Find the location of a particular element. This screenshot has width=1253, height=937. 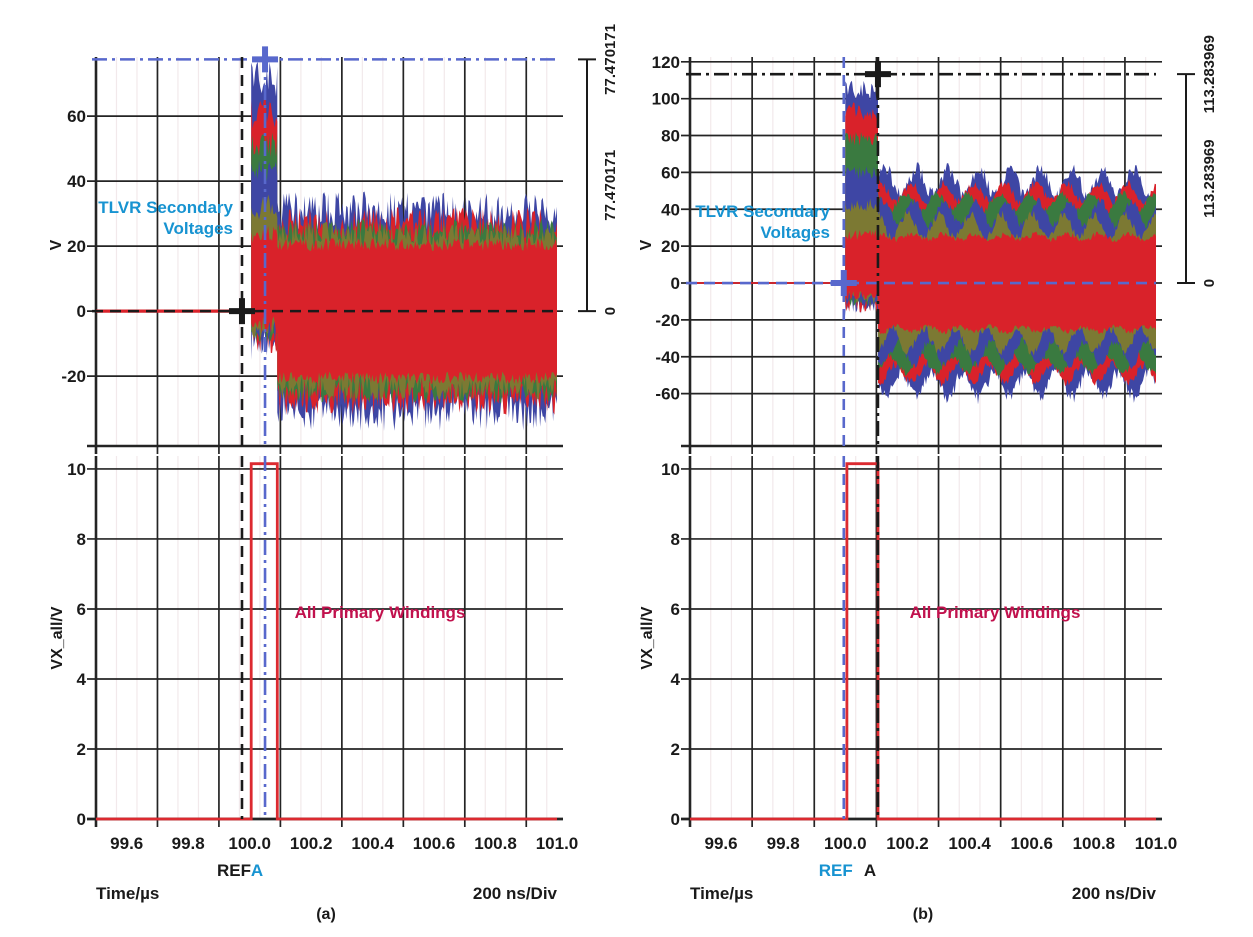

timebase-label-b: 200 ns/Div is located at coordinates (1113, 893).